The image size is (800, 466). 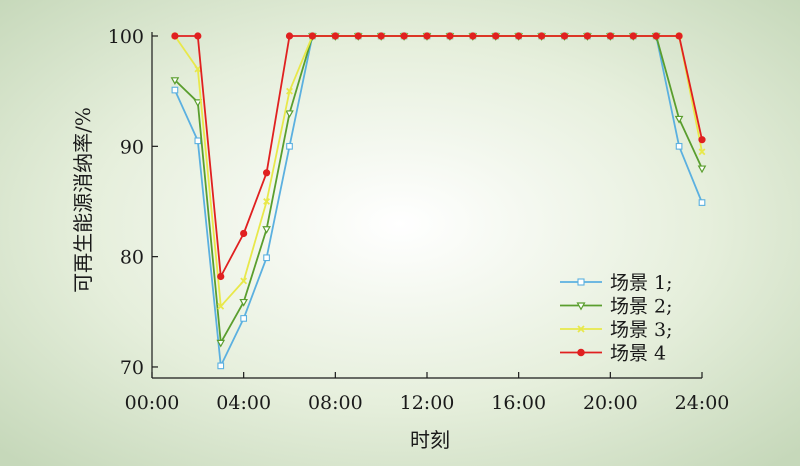 What do you see at coordinates (610, 403) in the screenshot?
I see `x-tick-label: 20:00` at bounding box center [610, 403].